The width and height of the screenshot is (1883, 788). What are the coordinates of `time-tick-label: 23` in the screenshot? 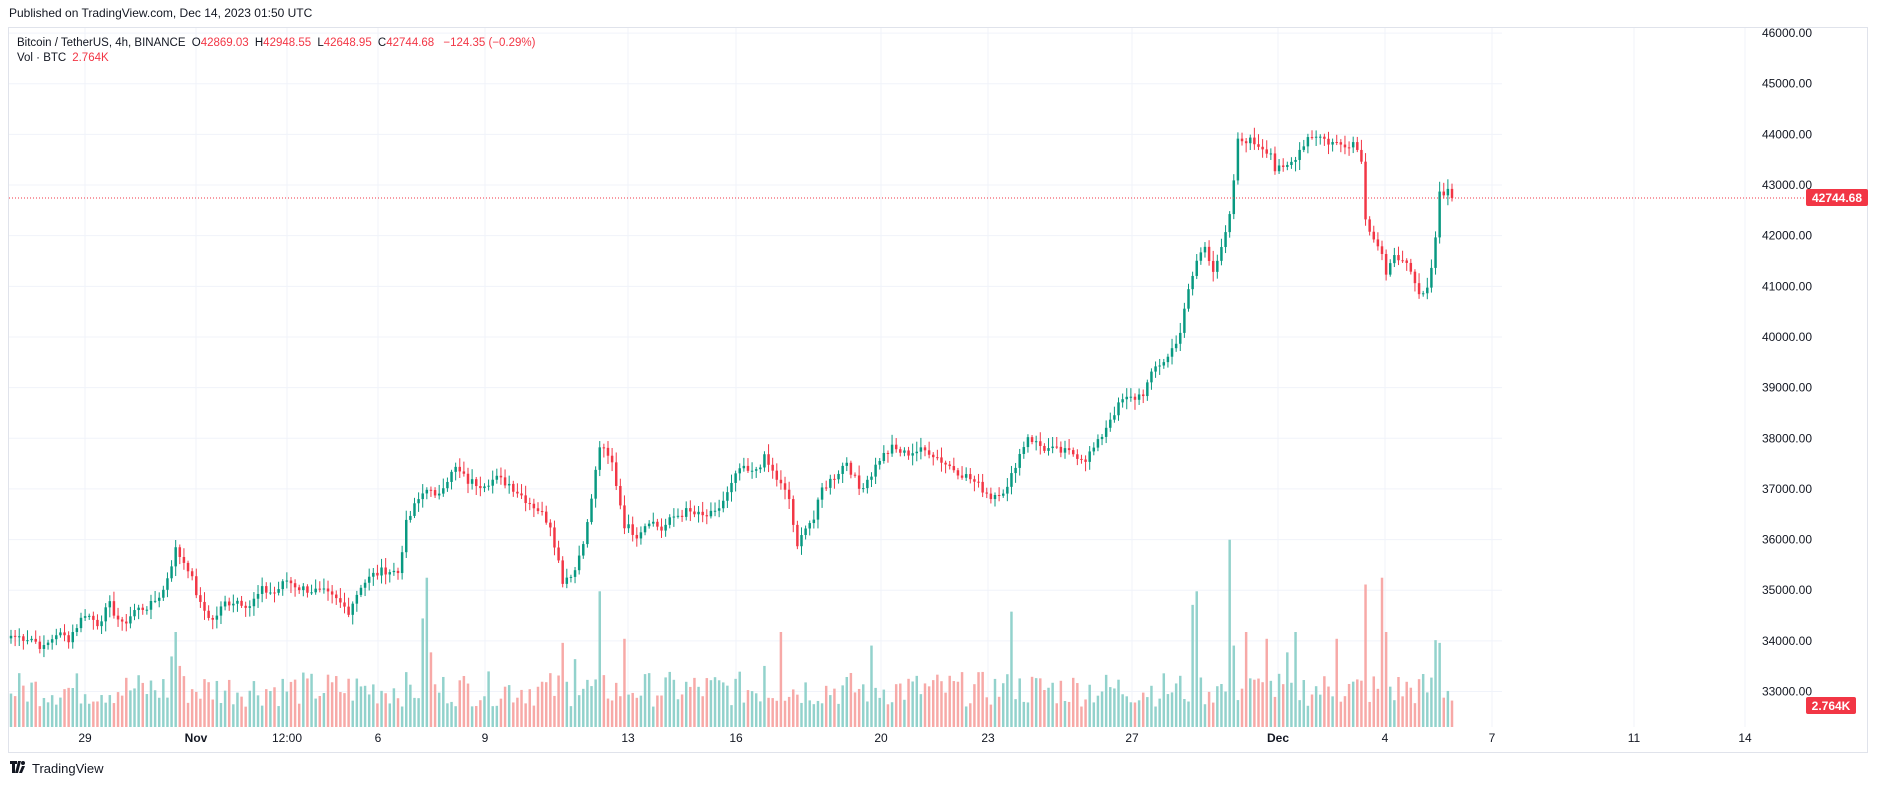 It's located at (988, 738).